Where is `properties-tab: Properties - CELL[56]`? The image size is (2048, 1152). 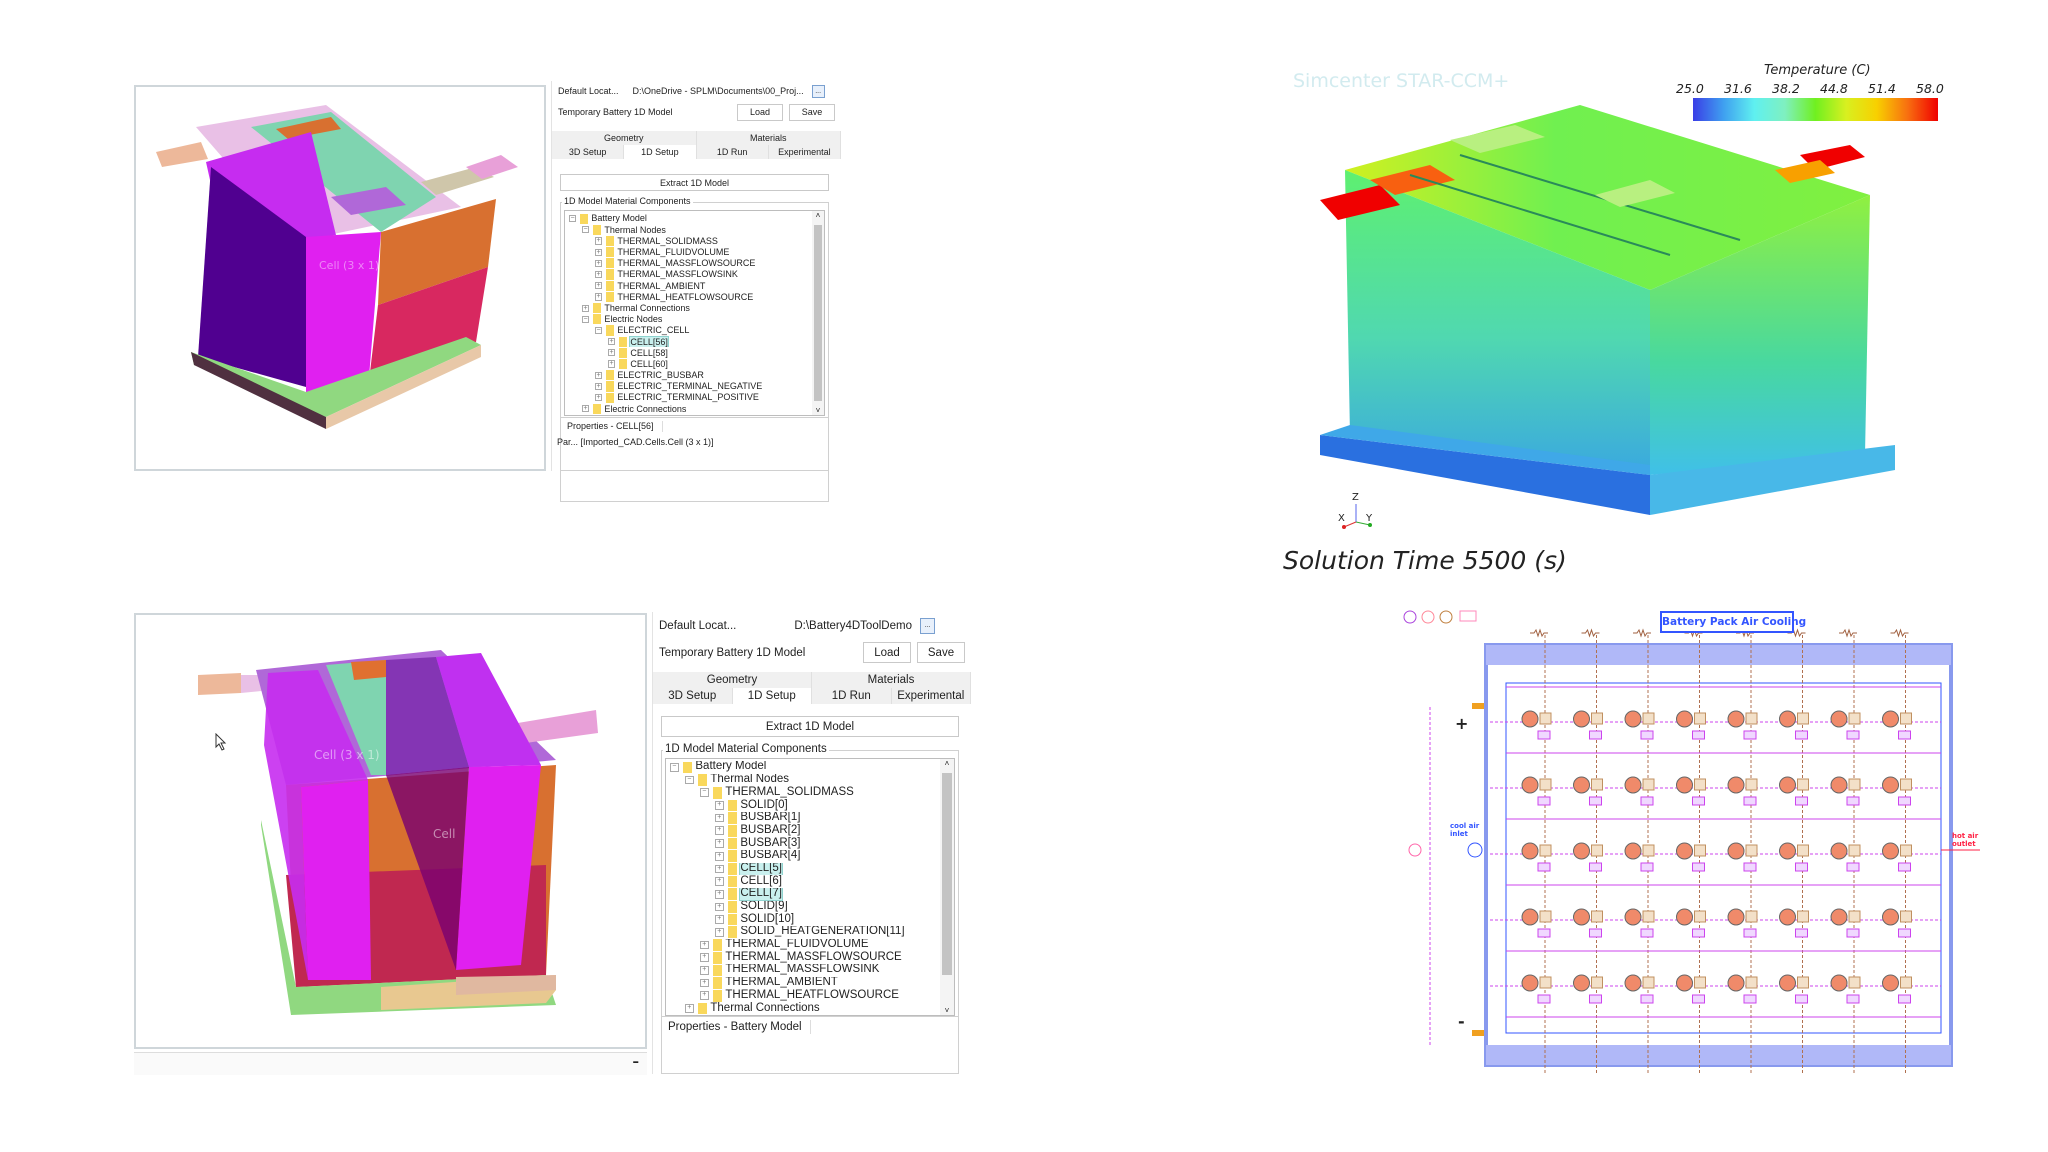
properties-tab: Properties - CELL[56] is located at coordinates (615, 426).